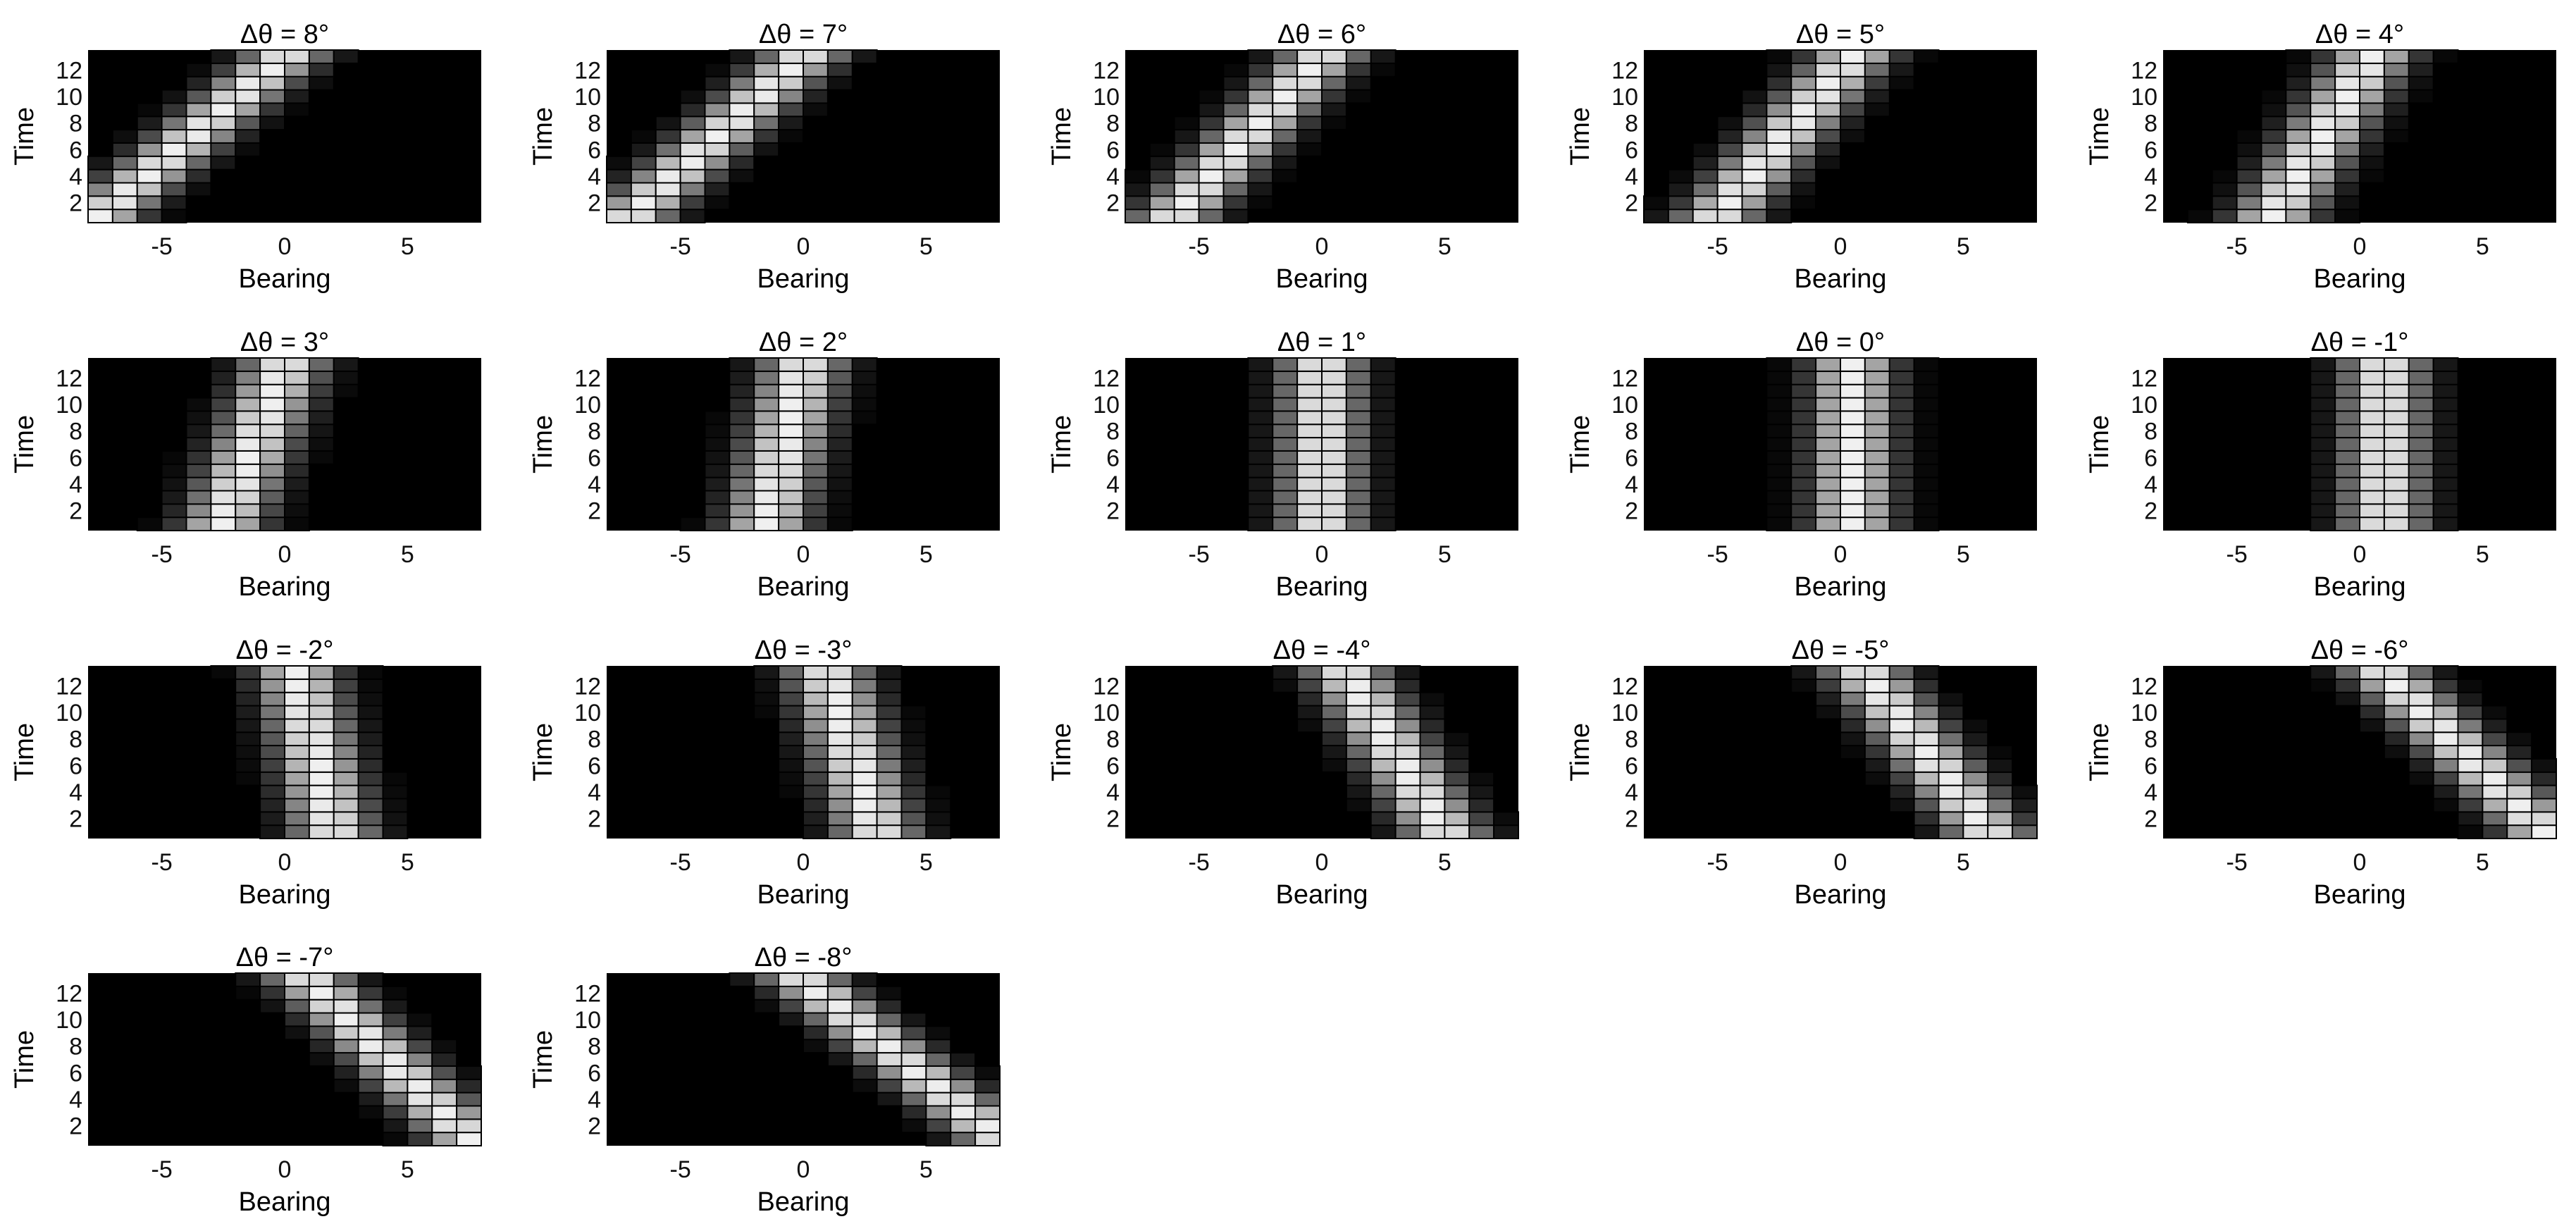 The height and width of the screenshot is (1231, 2576). What do you see at coordinates (1322, 246) in the screenshot?
I see `x-tick-label: 0` at bounding box center [1322, 246].